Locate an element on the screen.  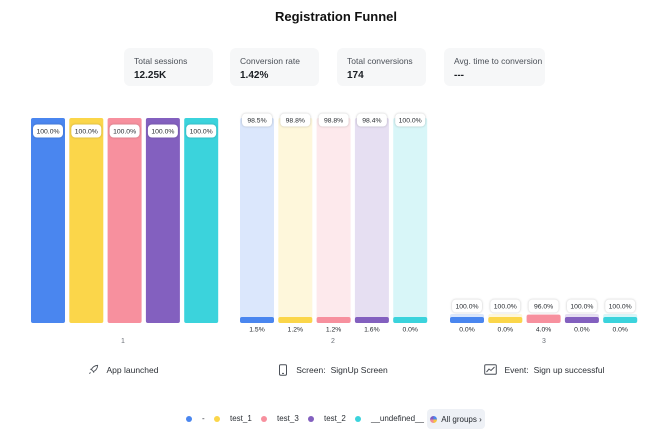
trend-chart-icon is located at coordinates (490, 369).